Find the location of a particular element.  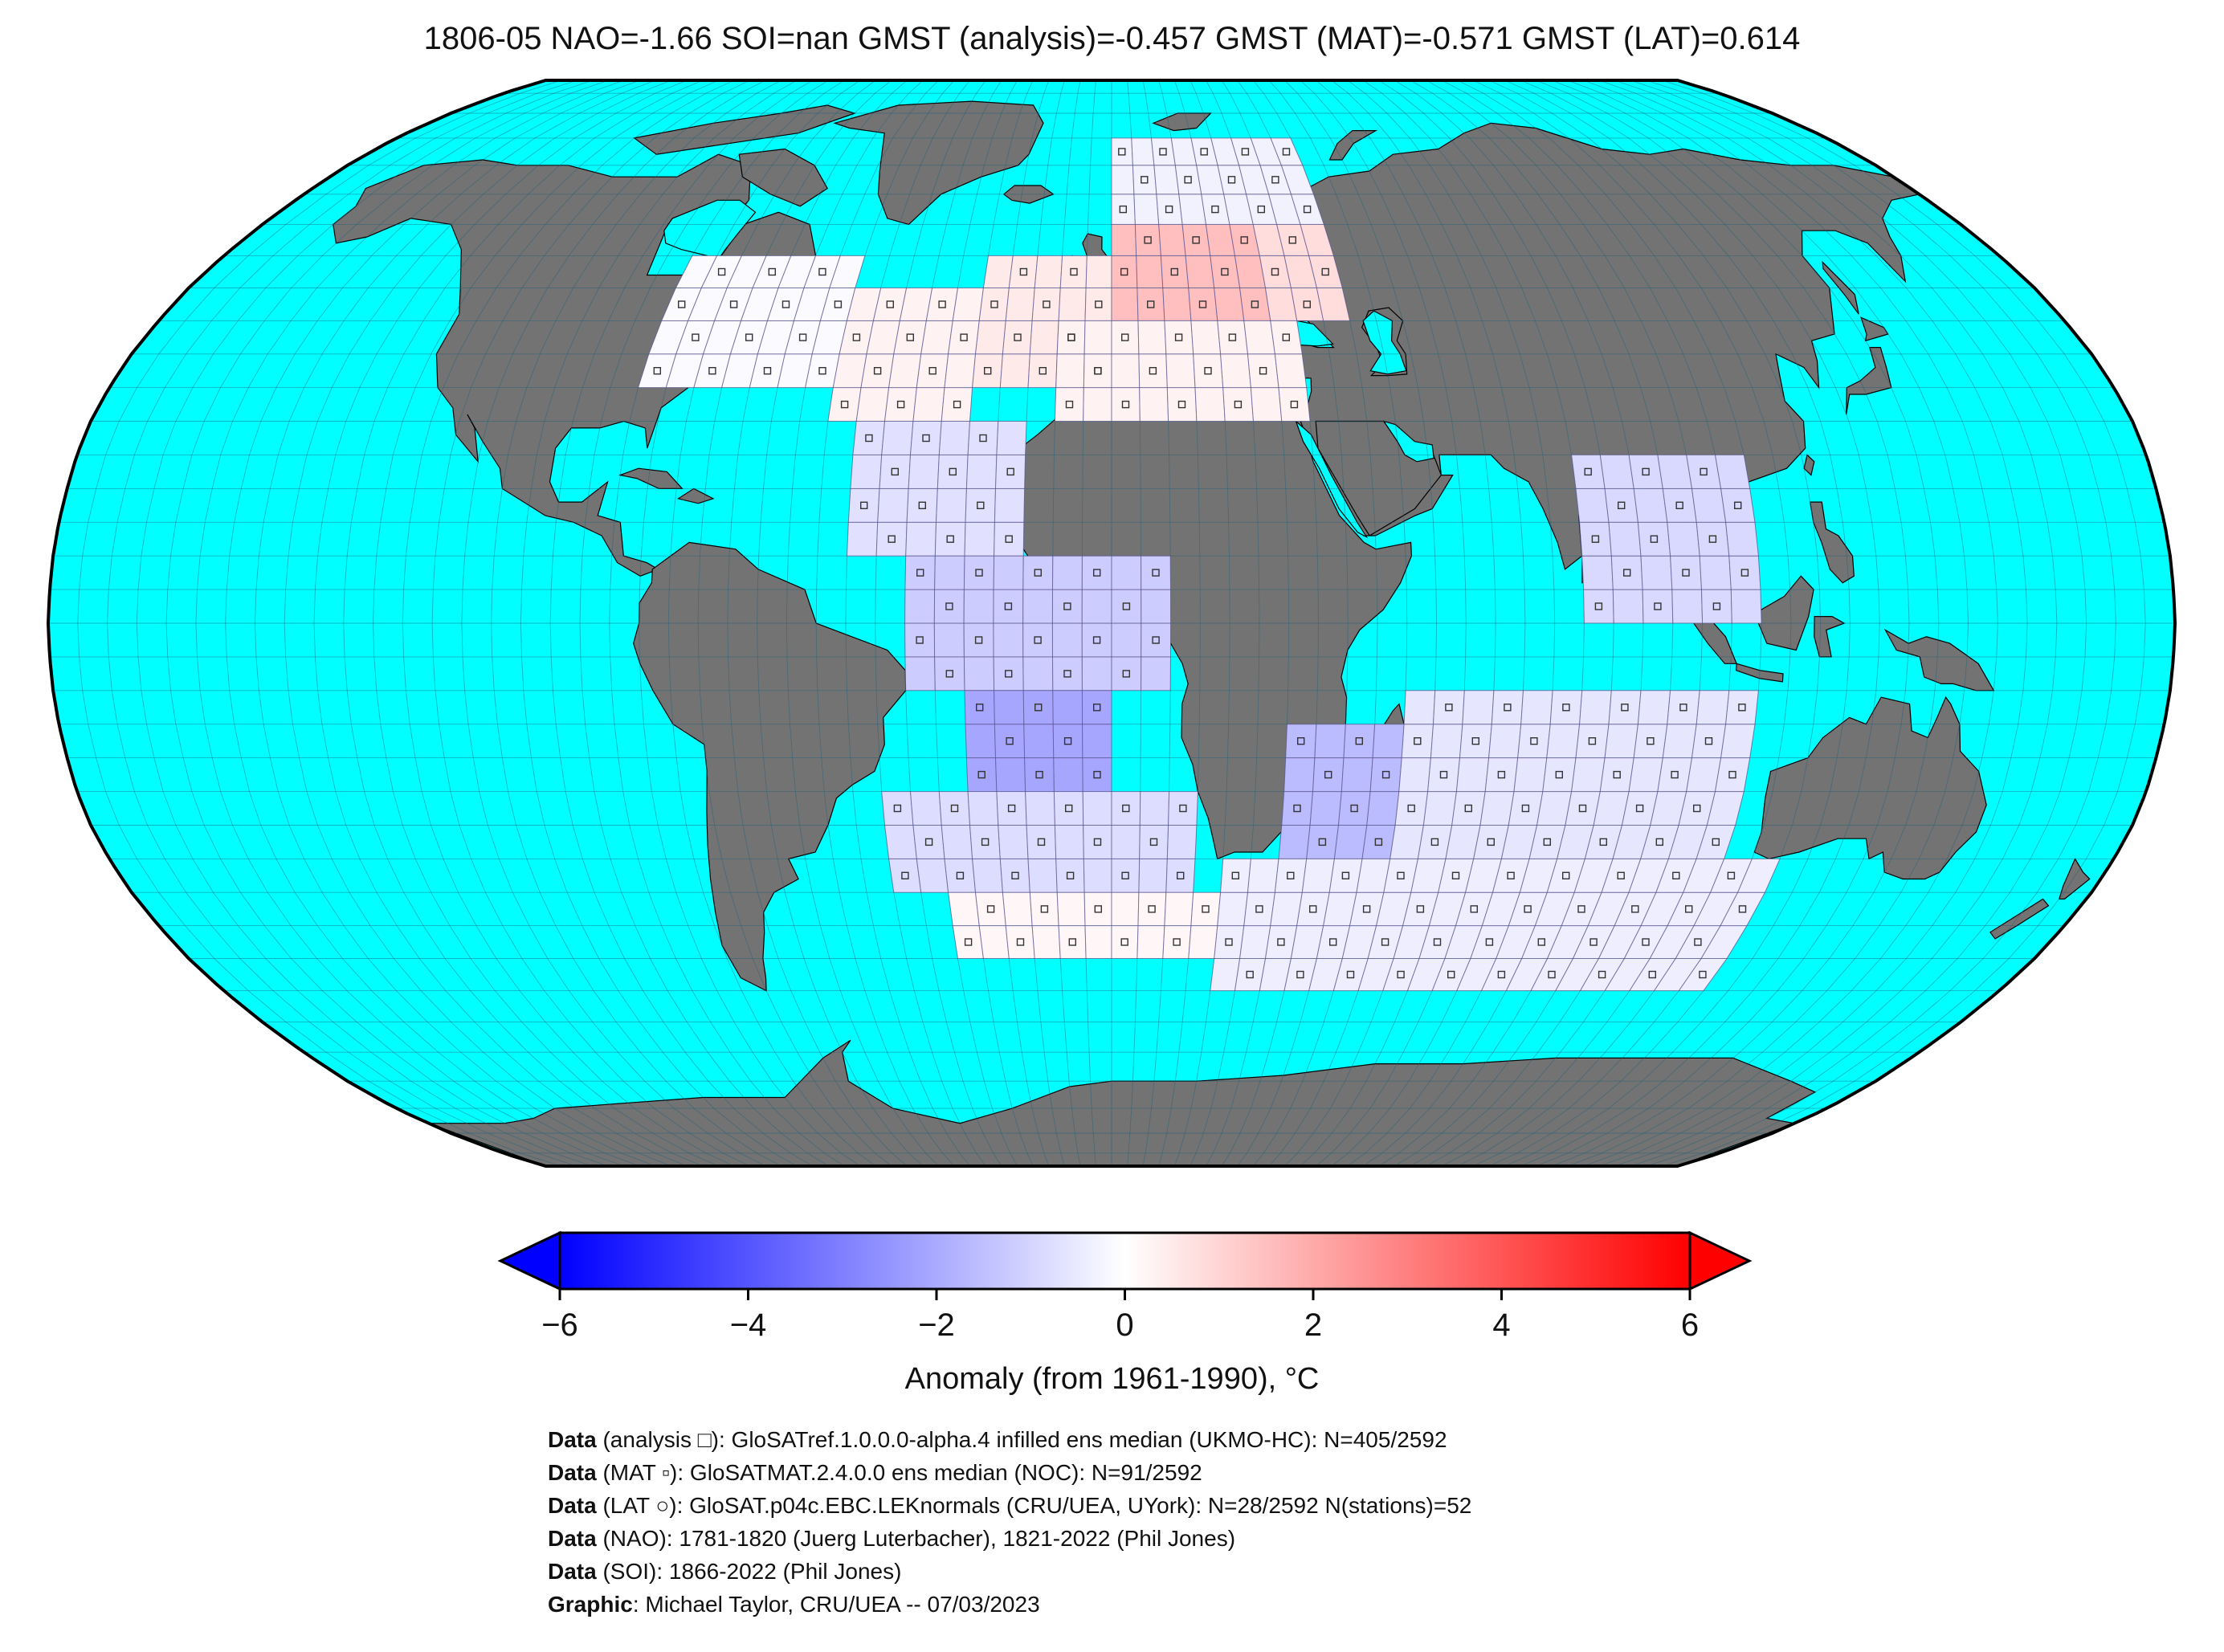

colorbar-tick-label: 6 is located at coordinates (1690, 1325).